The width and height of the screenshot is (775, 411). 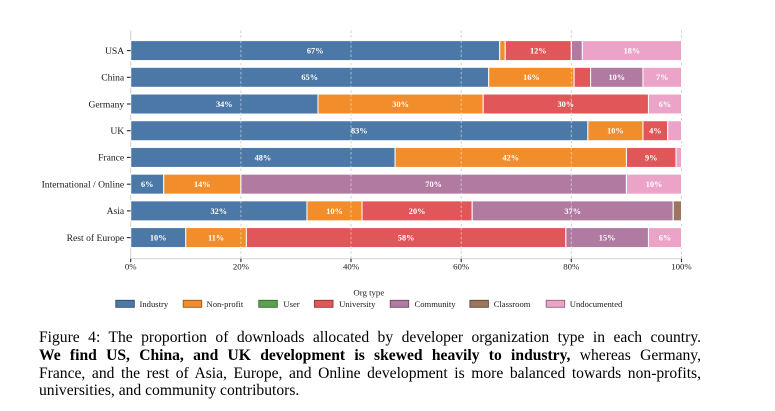 What do you see at coordinates (224, 104) in the screenshot?
I see `svg-text: 34%` at bounding box center [224, 104].